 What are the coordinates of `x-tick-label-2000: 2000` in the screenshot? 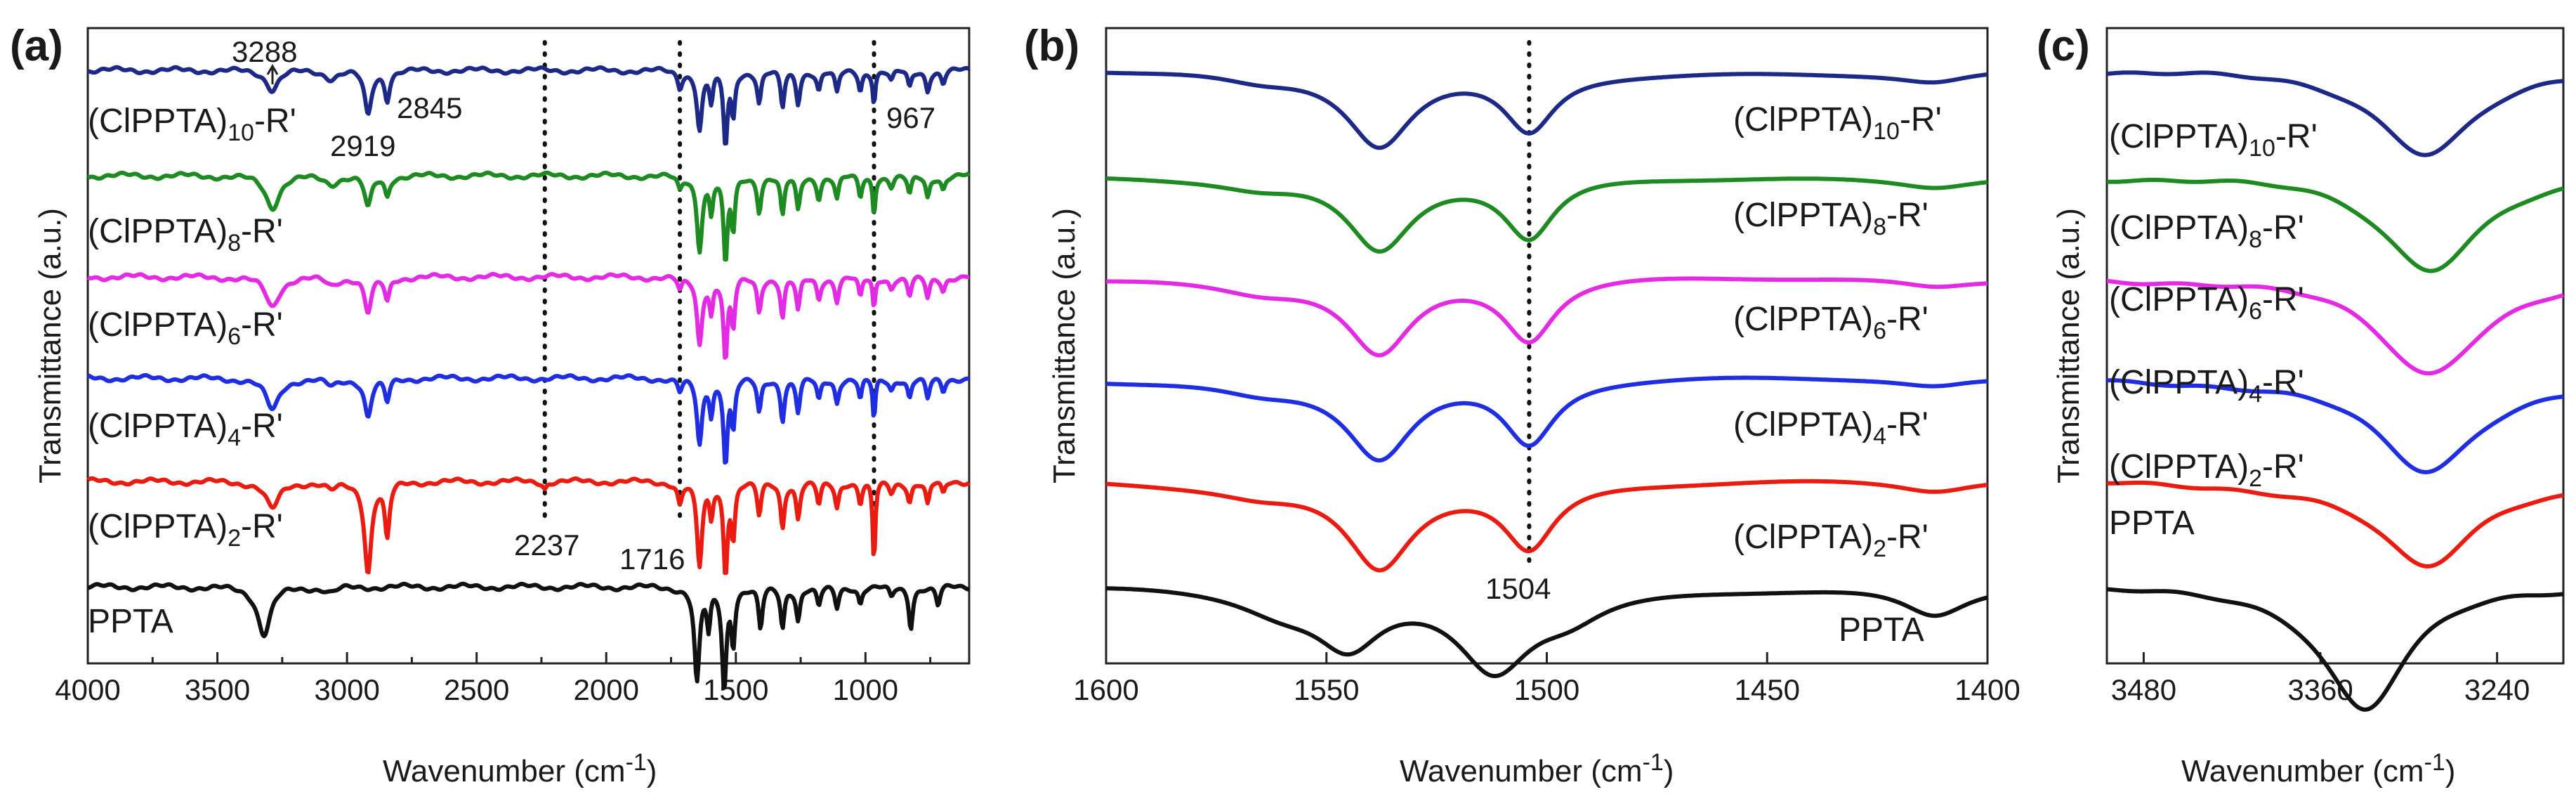 It's located at (606, 690).